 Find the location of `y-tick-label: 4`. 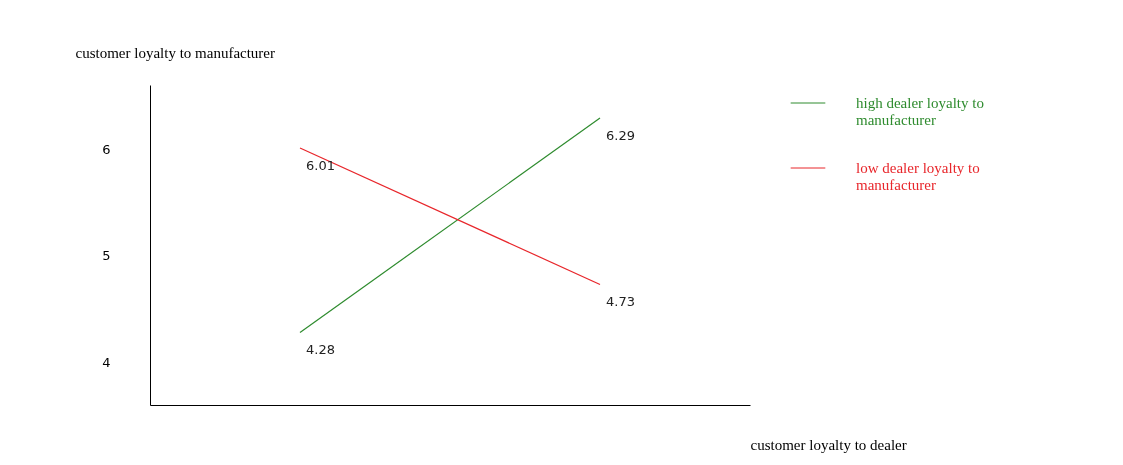

y-tick-label: 4 is located at coordinates (106, 362).